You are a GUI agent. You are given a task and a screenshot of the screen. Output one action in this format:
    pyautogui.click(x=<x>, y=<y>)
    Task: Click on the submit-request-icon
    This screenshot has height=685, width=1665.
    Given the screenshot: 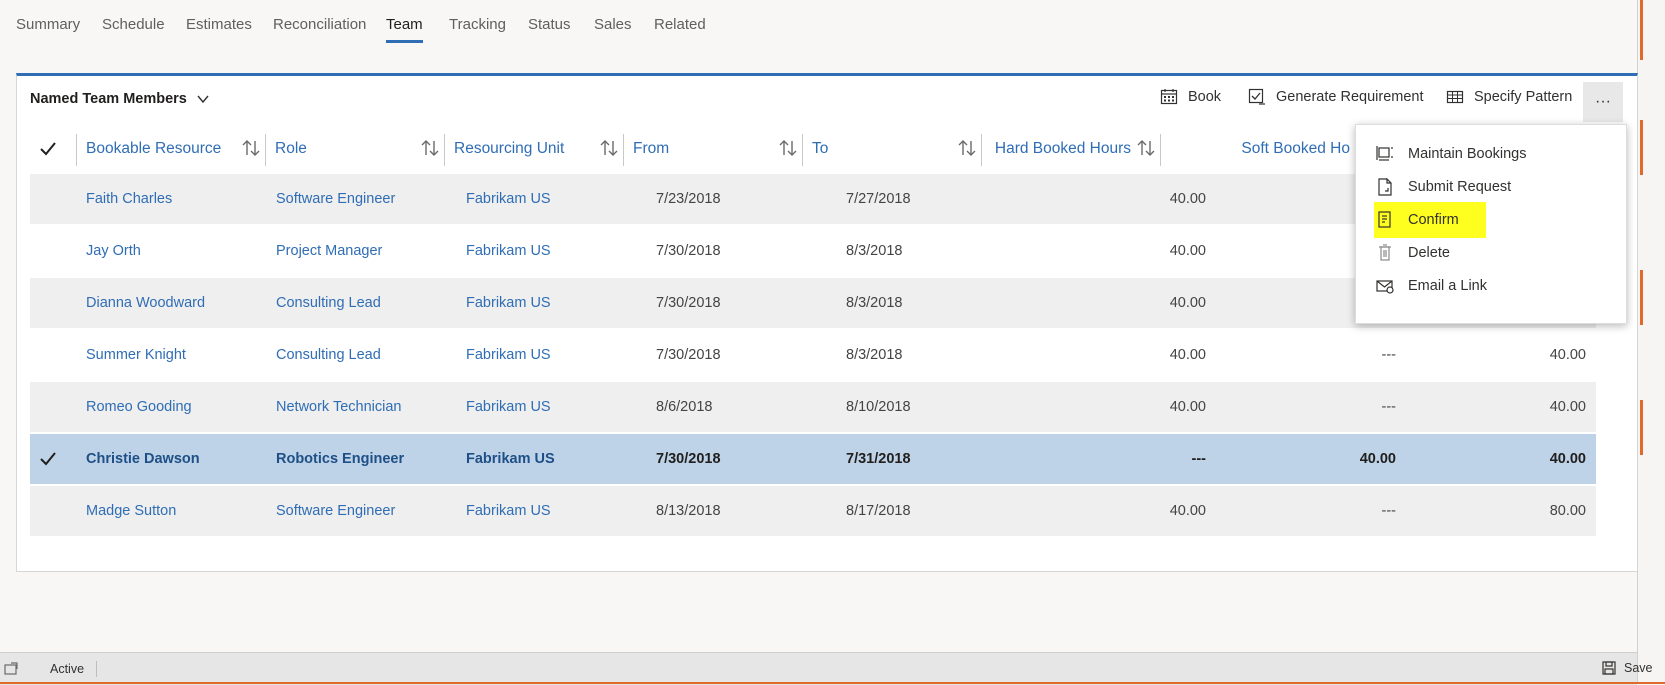 What is the action you would take?
    pyautogui.click(x=1385, y=187)
    